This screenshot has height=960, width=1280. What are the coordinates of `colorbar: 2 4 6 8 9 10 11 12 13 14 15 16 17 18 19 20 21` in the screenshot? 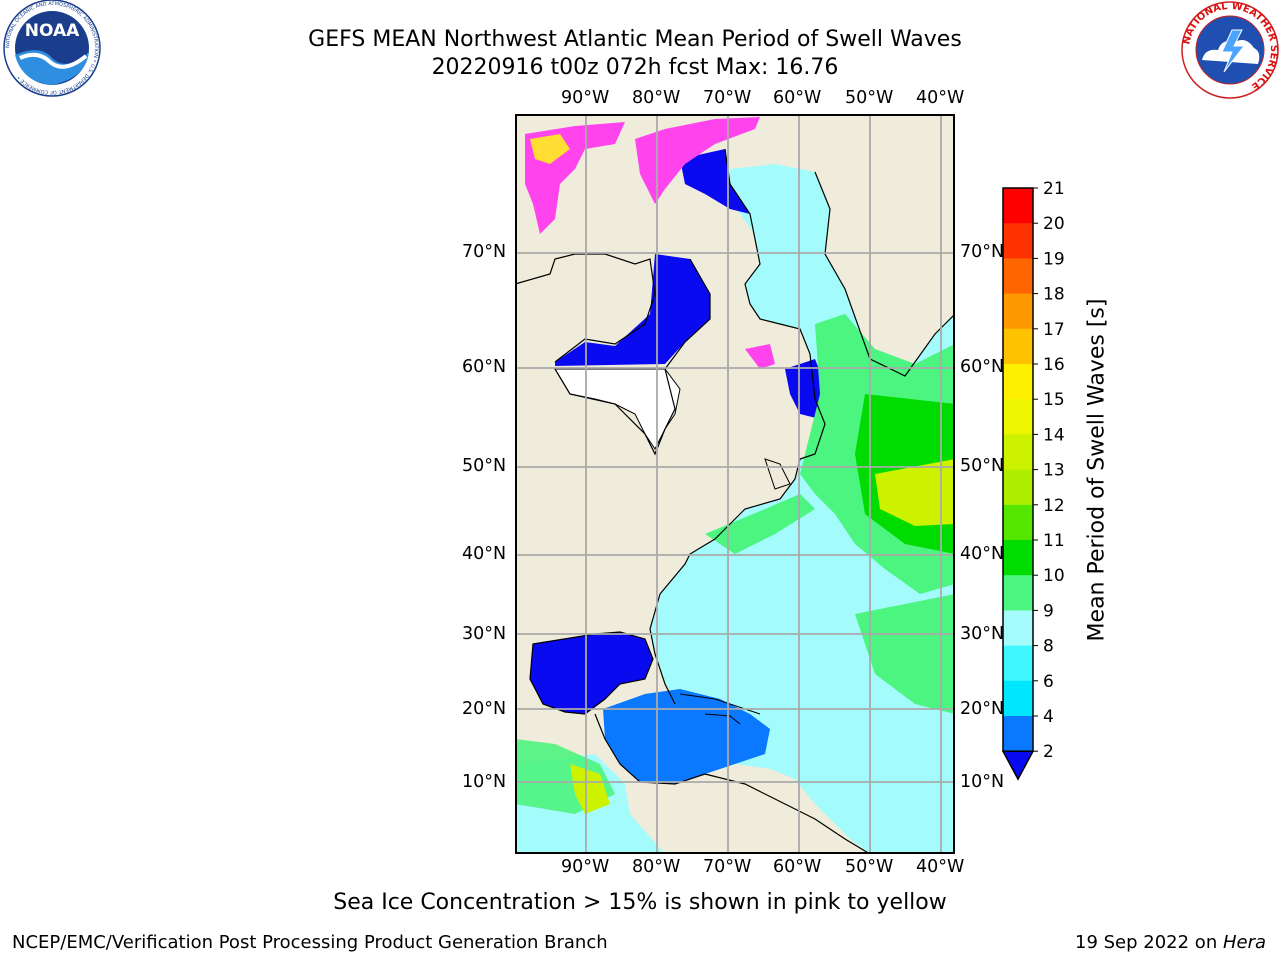 It's located at (1033, 480).